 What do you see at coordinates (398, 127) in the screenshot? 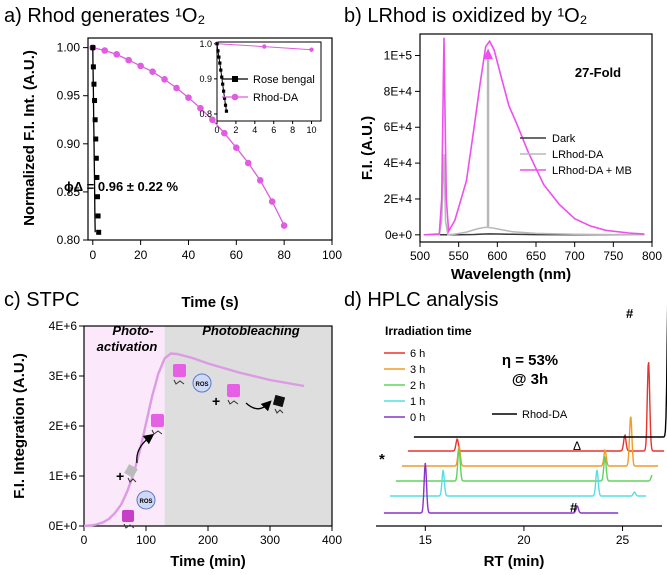
I see `panel-b-ytick-label: 6E+4` at bounding box center [398, 127].